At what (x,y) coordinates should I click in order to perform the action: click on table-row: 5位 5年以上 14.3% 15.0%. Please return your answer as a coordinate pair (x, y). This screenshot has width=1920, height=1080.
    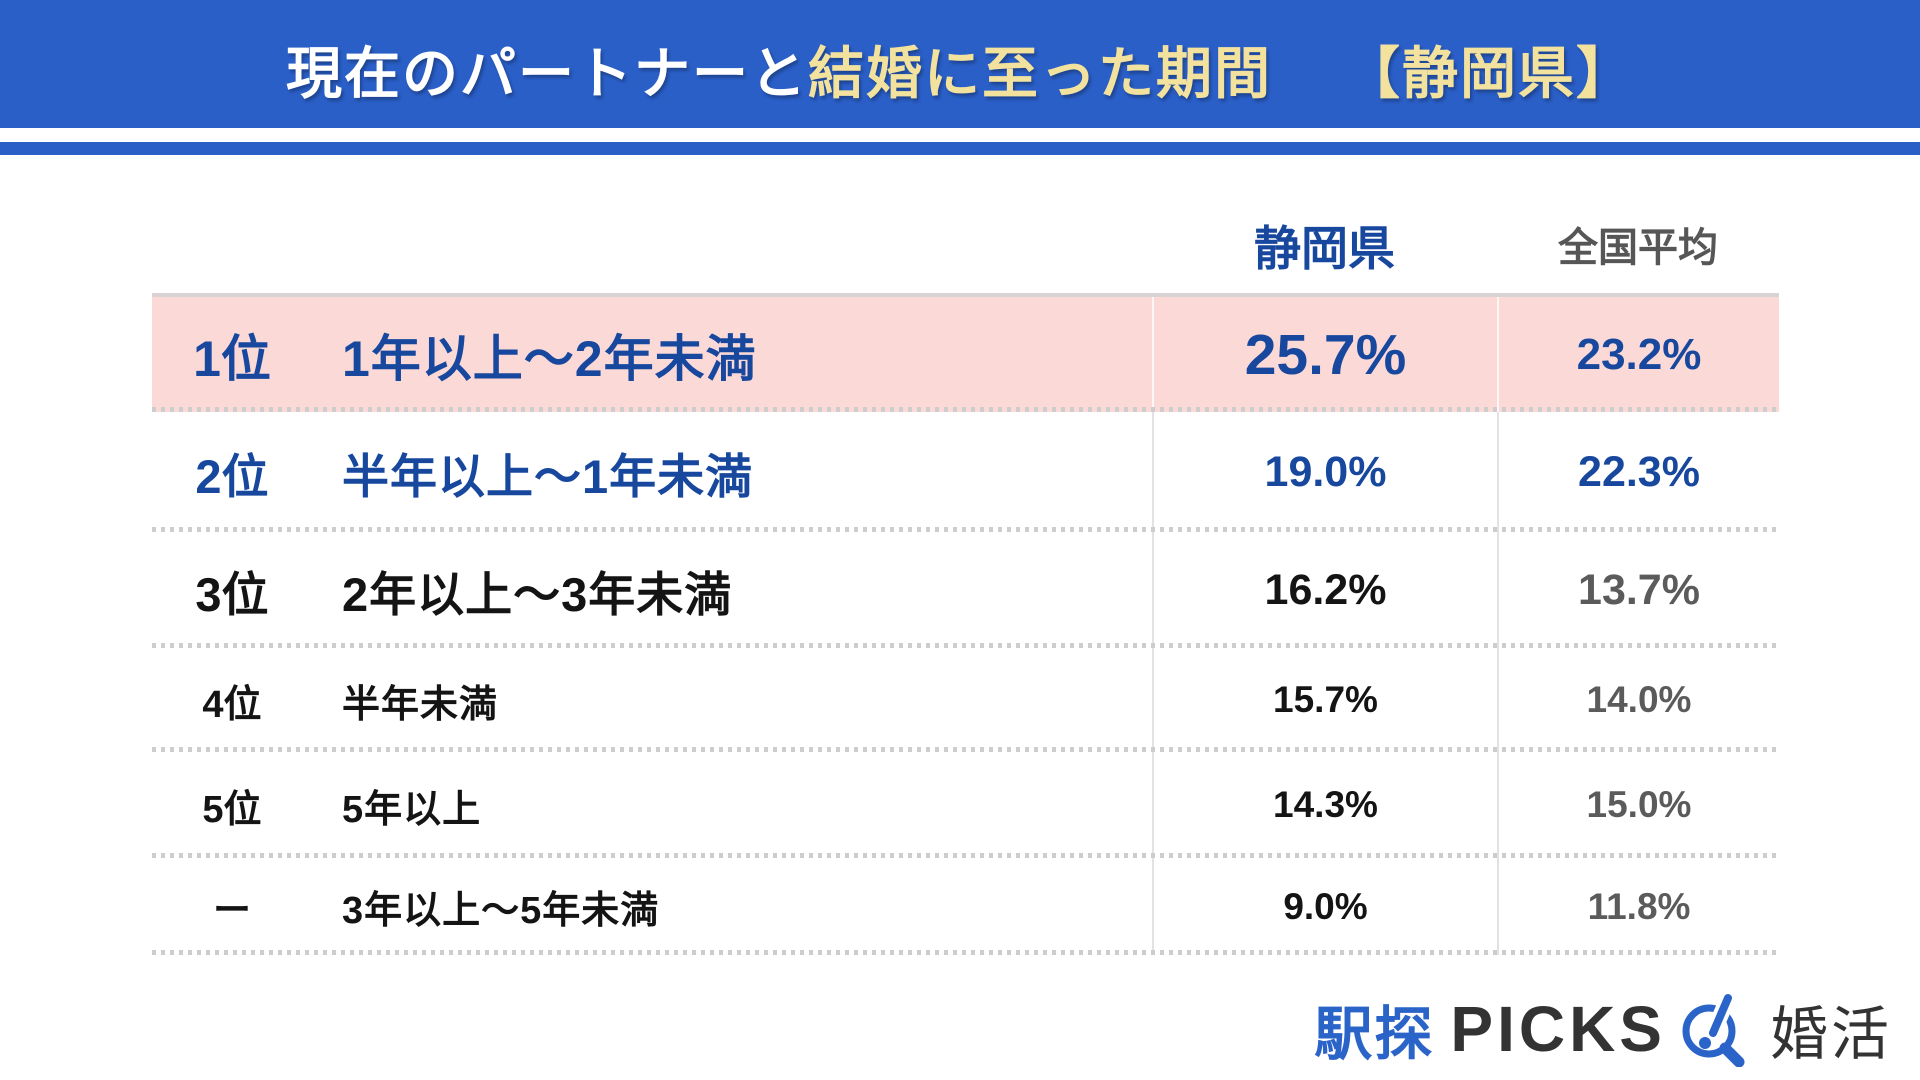
    Looking at the image, I should click on (965, 805).